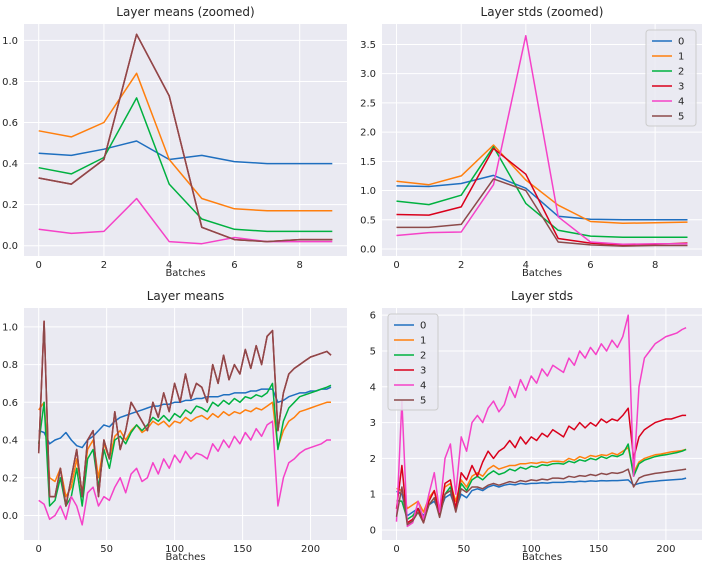 This screenshot has width=720, height=568. What do you see at coordinates (373, 351) in the screenshot?
I see `y-tick-label: 5` at bounding box center [373, 351].